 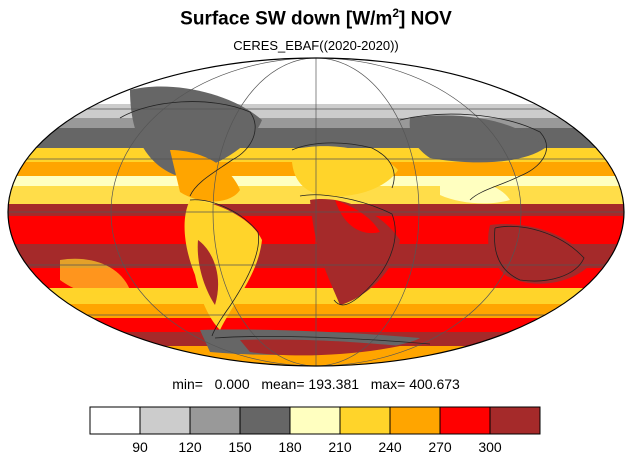 I want to click on colorbar-tick-label: 90, so click(x=140, y=447).